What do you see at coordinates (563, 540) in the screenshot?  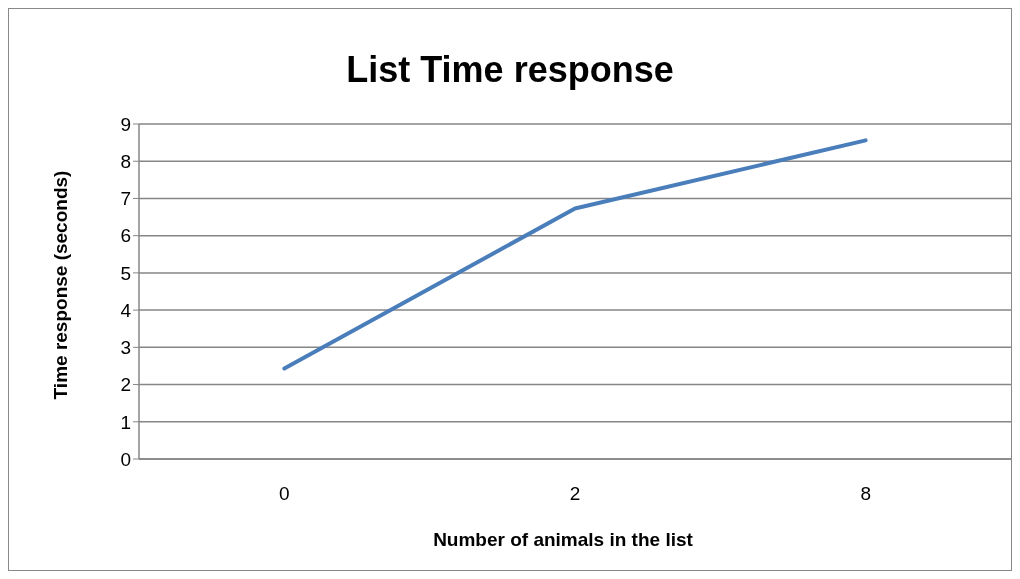 I see `x-axis-title: Number of animals in the list` at bounding box center [563, 540].